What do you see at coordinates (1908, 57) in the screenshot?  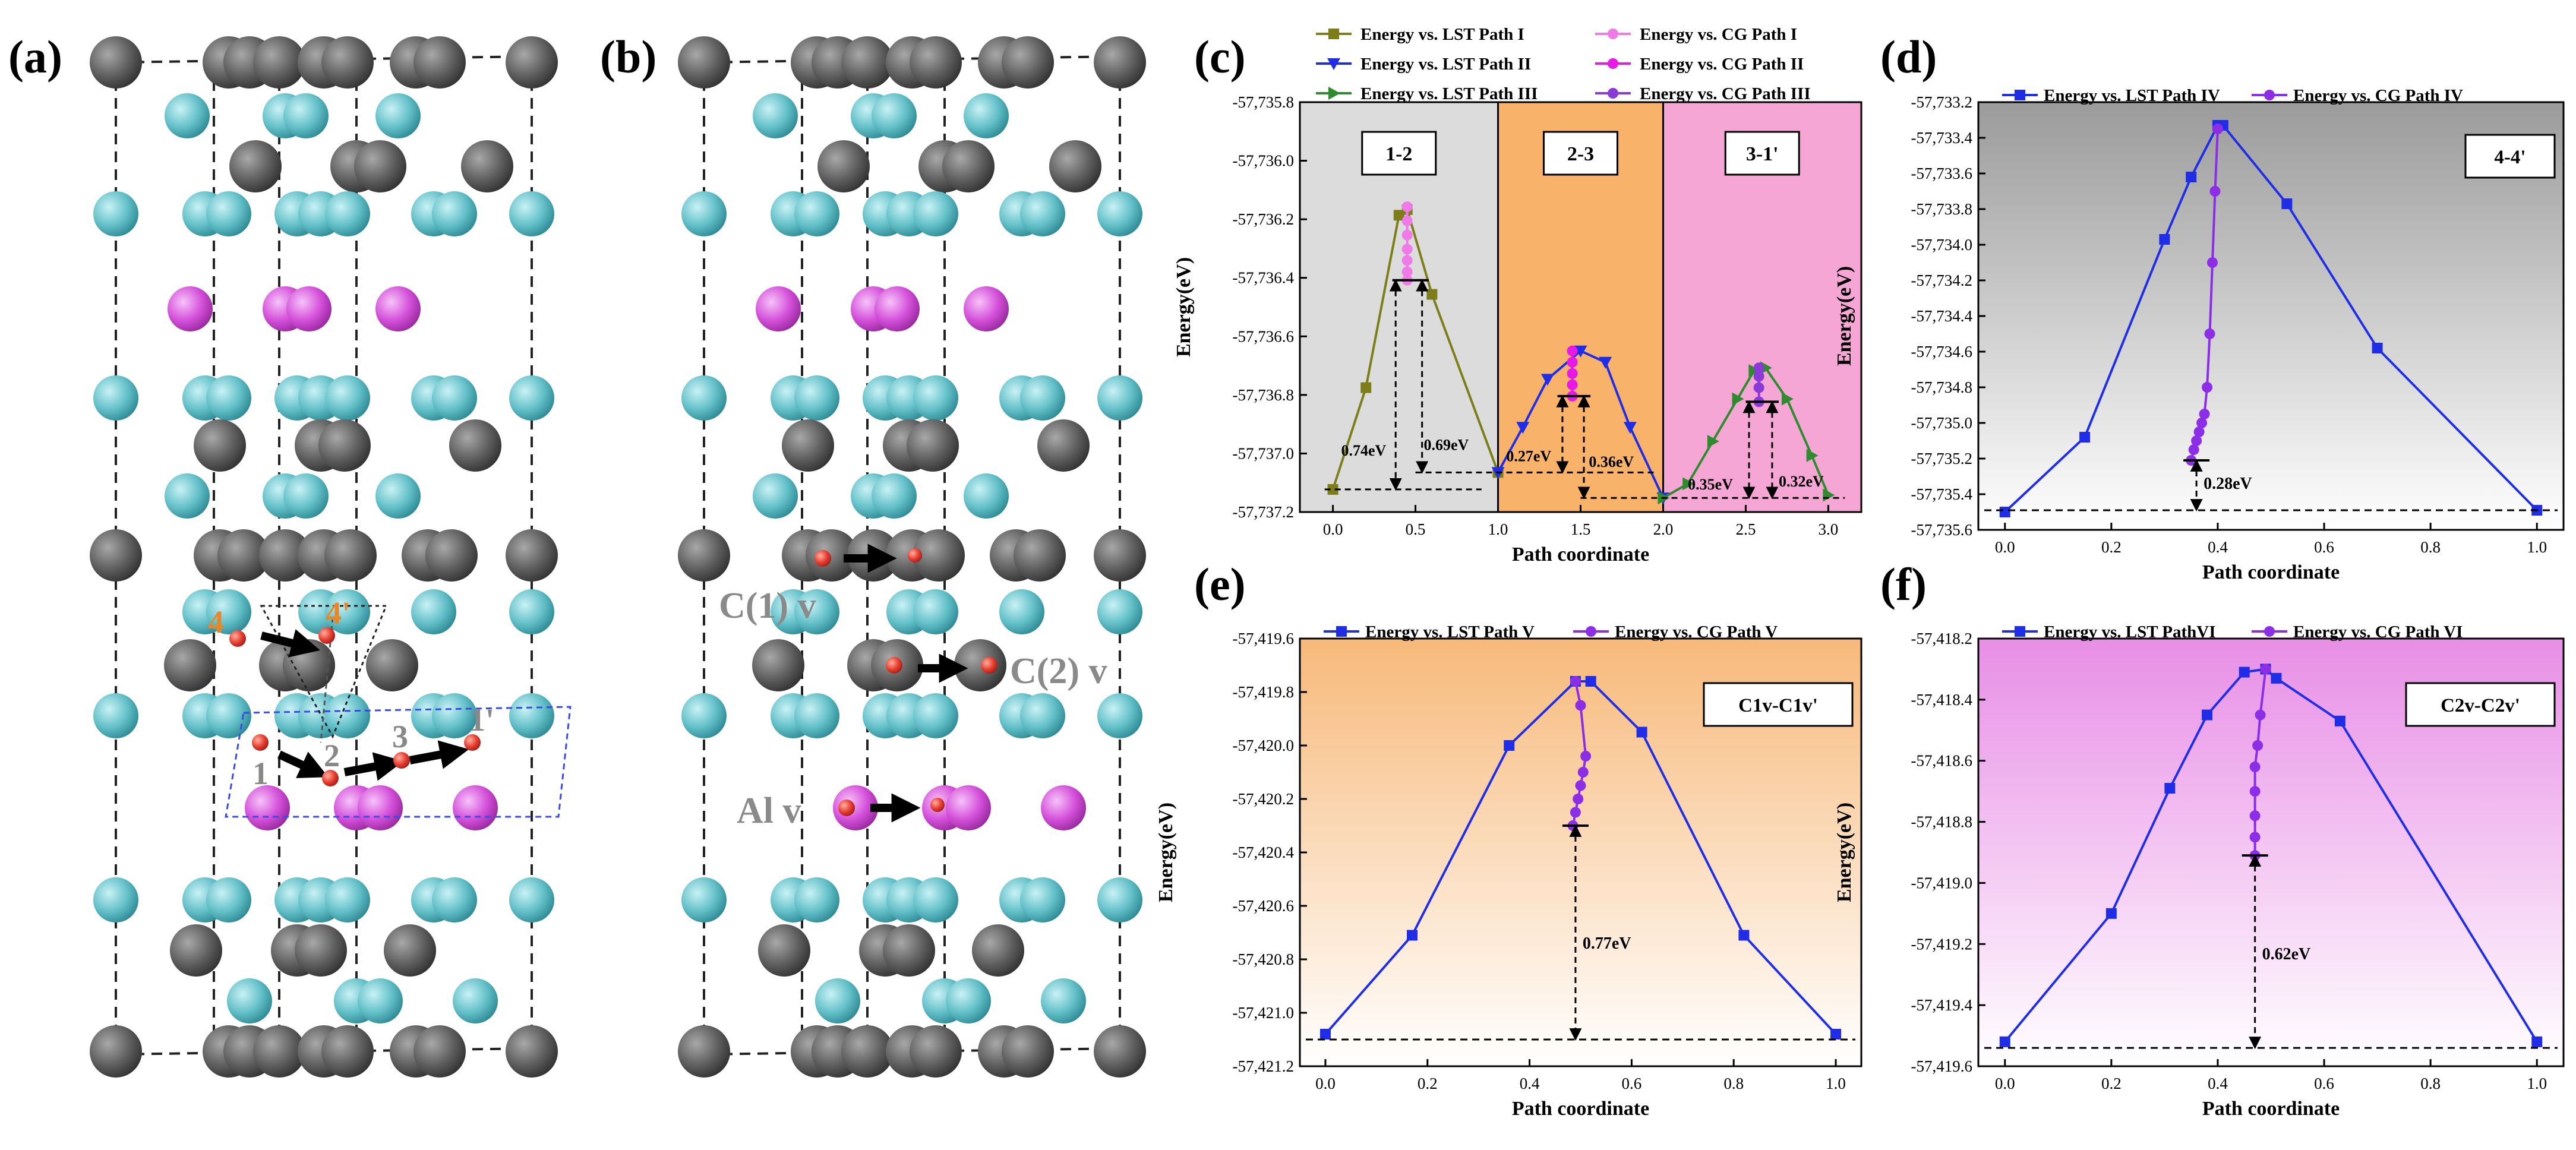 I see `panel-label-d: (d)` at bounding box center [1908, 57].